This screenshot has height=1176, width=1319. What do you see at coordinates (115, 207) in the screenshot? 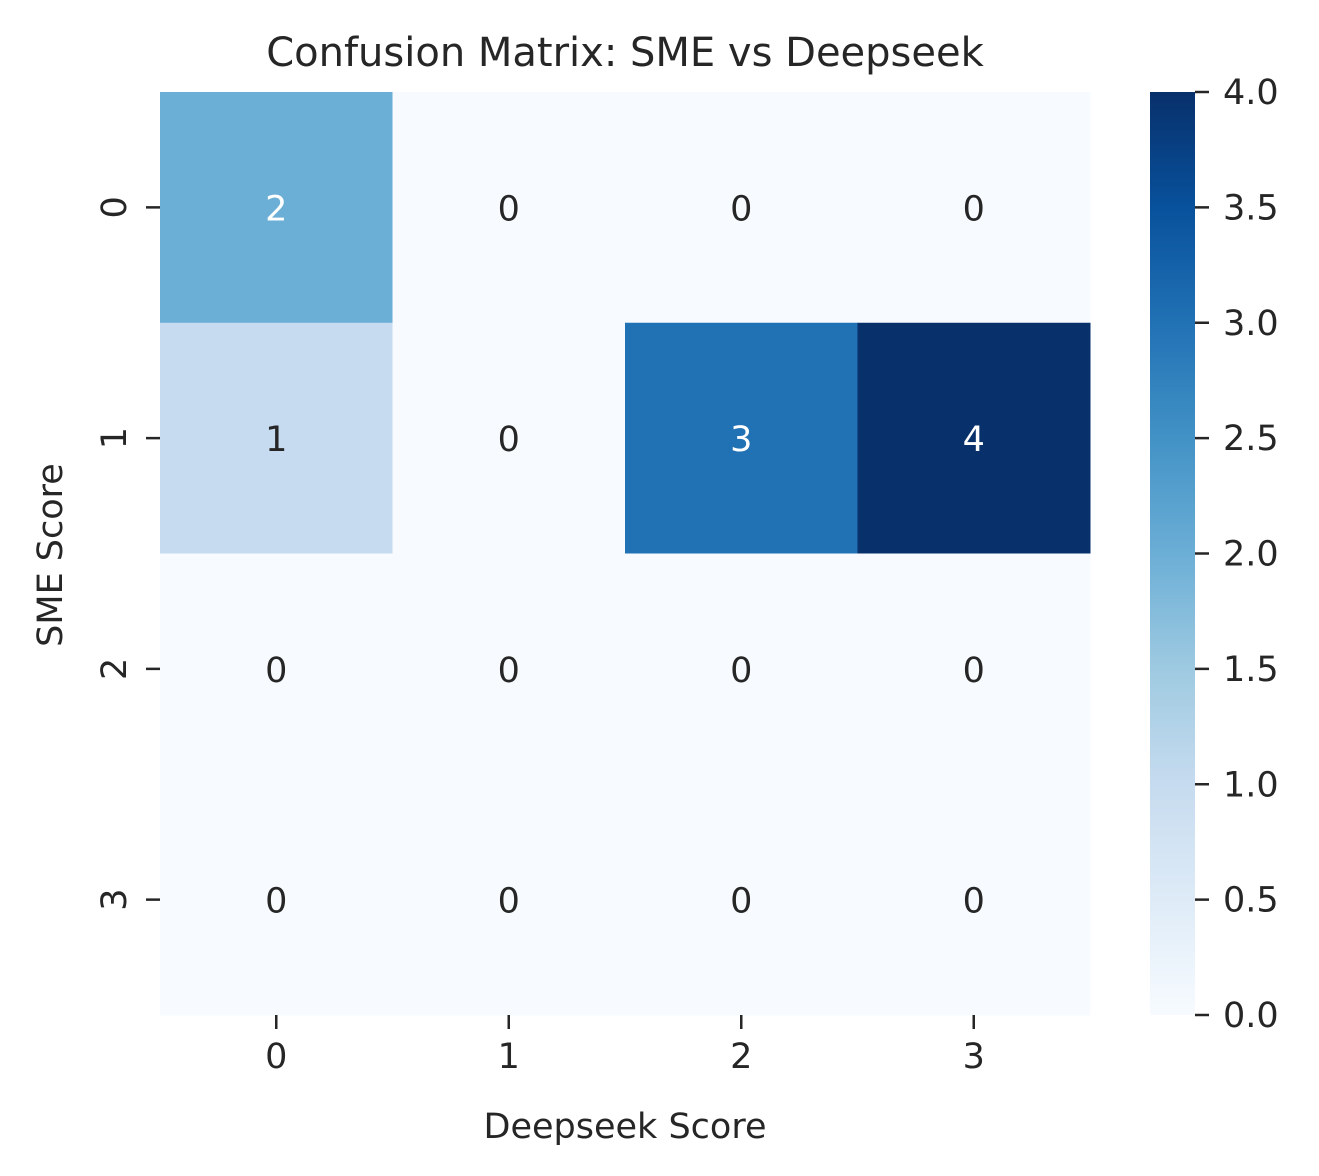
I see `y-tick-label: 0` at bounding box center [115, 207].